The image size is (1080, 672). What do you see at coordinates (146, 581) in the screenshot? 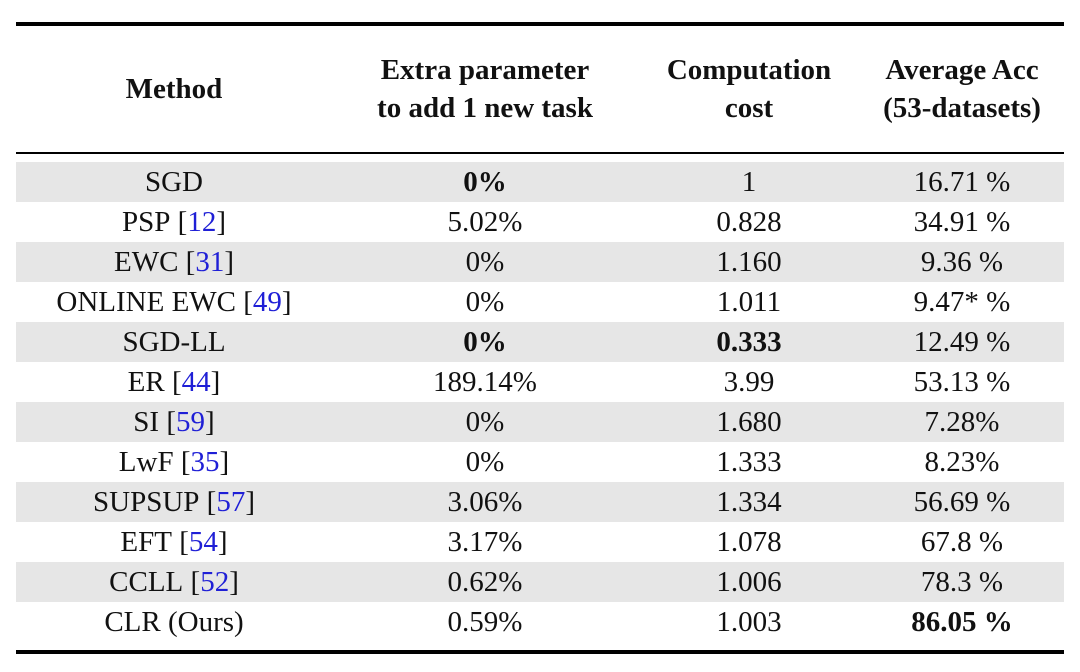
I see `method-name: CCLL` at bounding box center [146, 581].